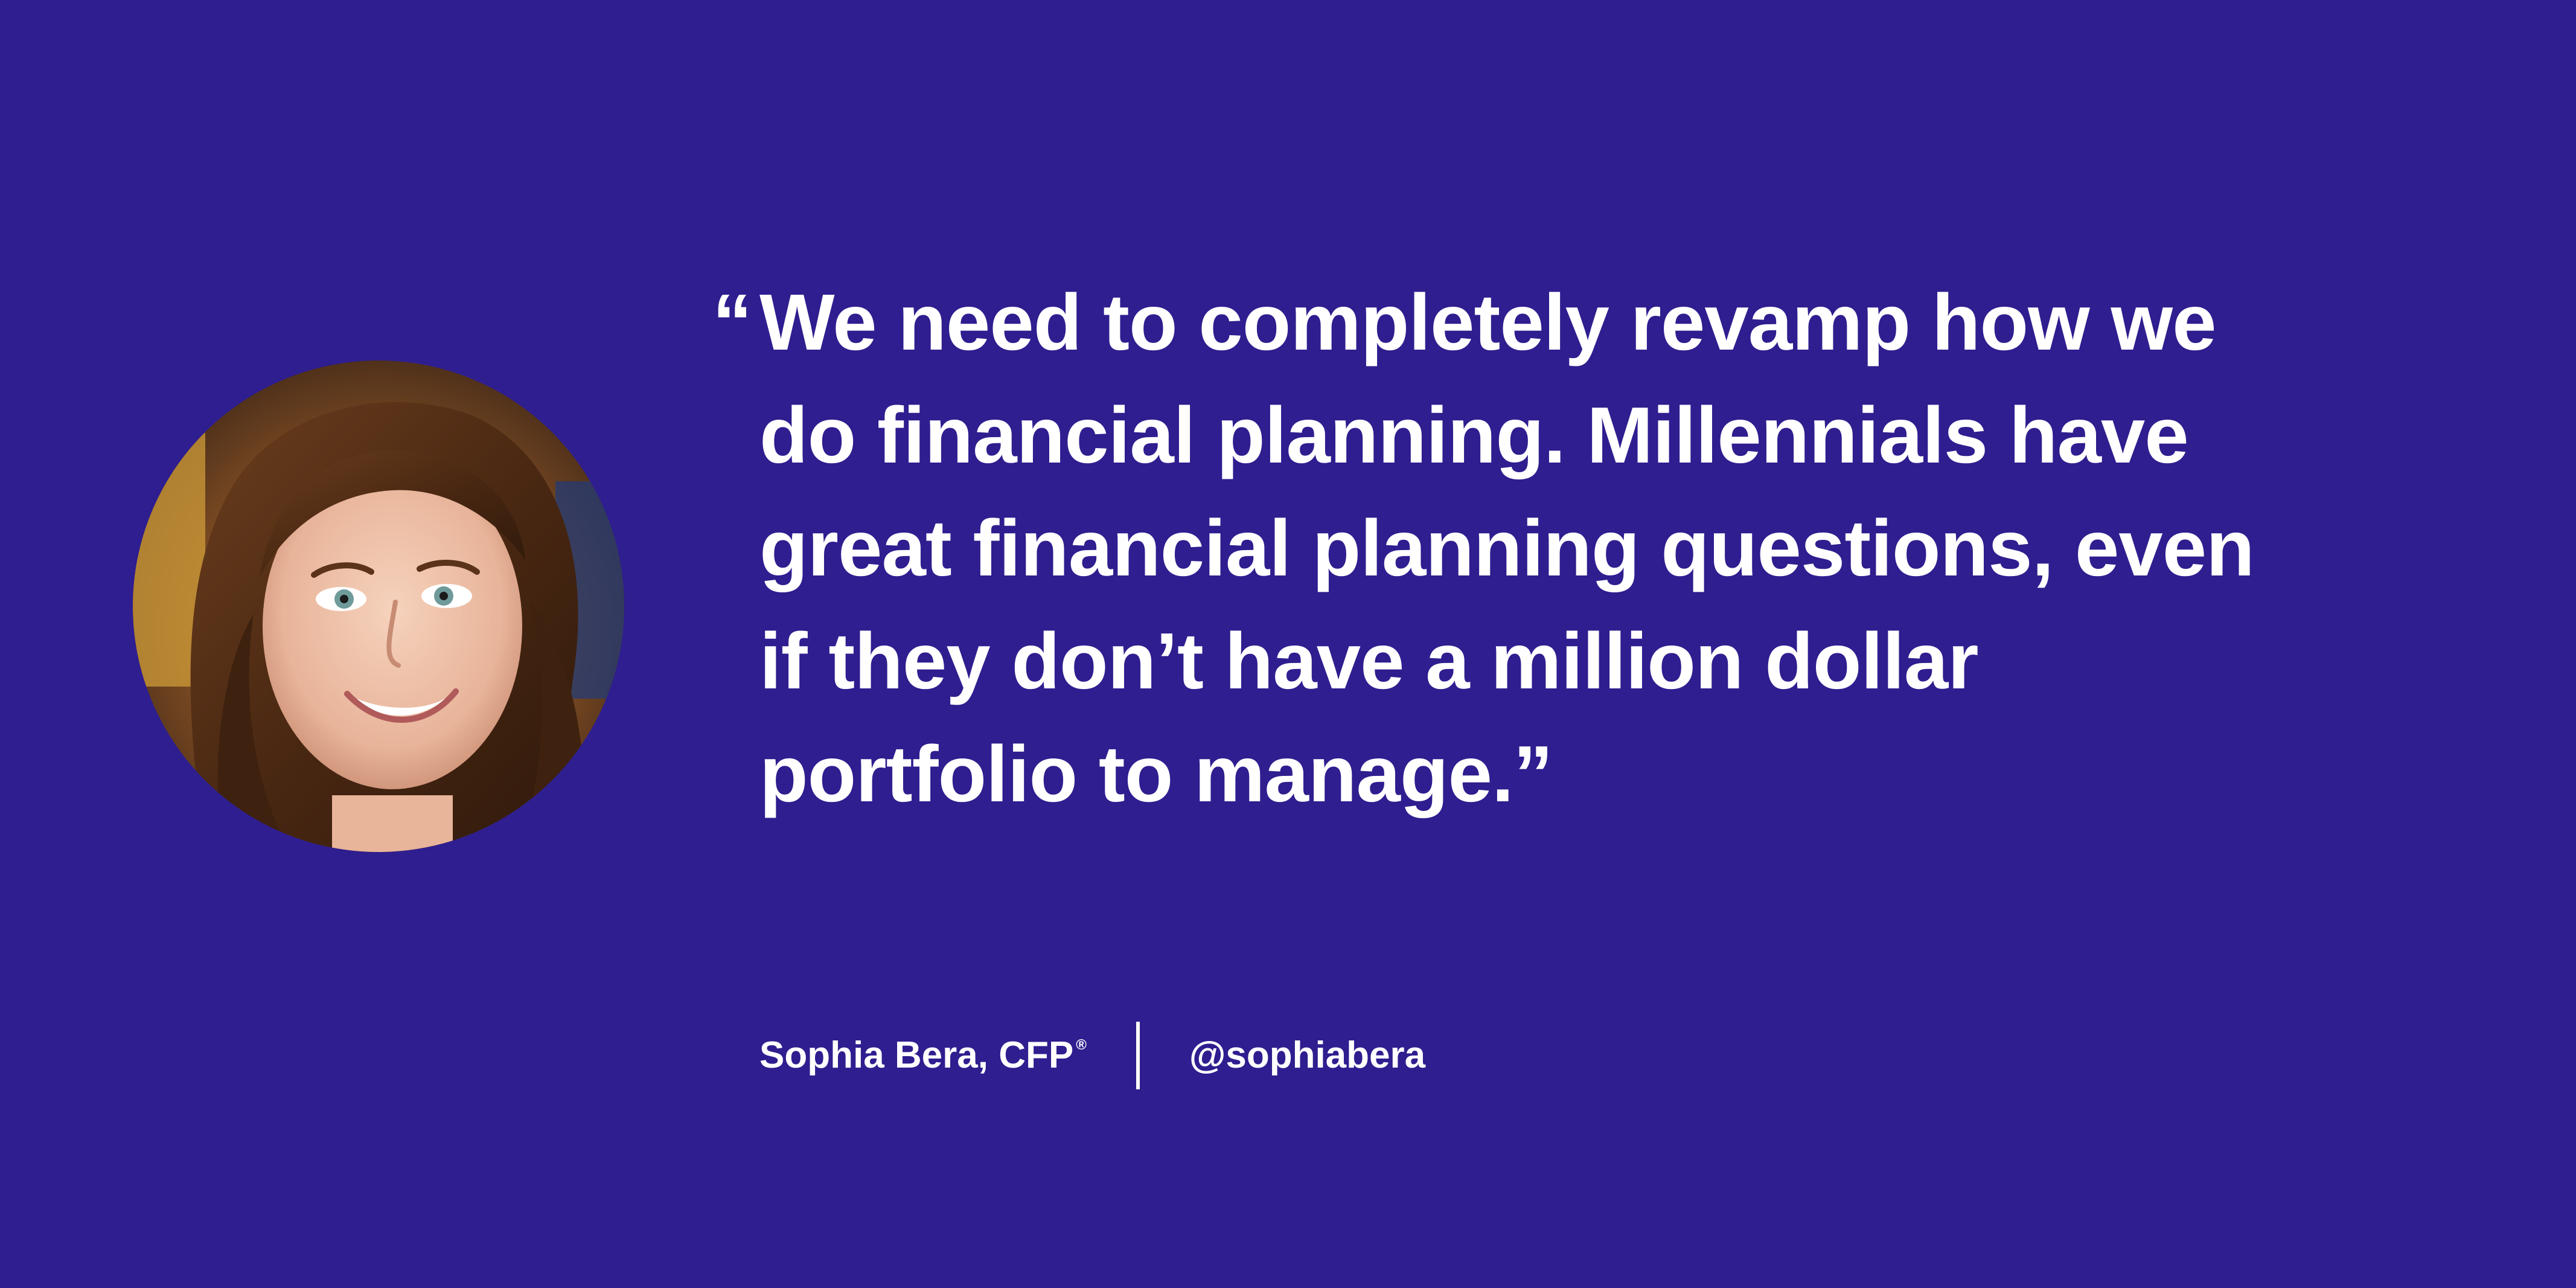  I want to click on author-handle: @sophiabera, so click(1307, 1055).